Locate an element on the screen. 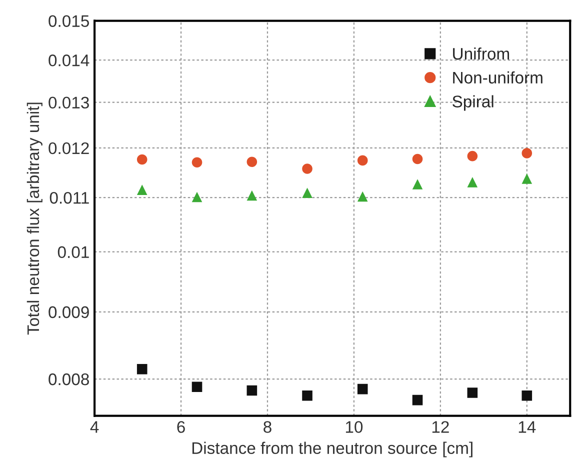 The height and width of the screenshot is (462, 573). x-tick-label: 4 is located at coordinates (94, 427).